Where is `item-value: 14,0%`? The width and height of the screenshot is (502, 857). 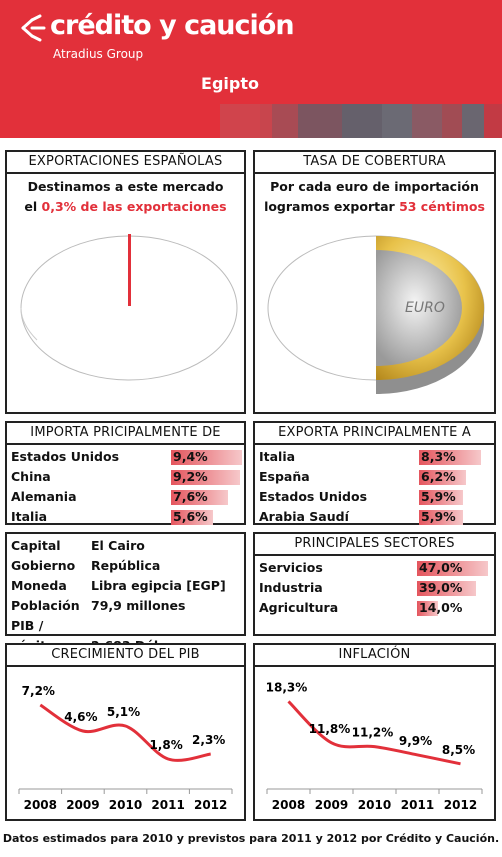 item-value: 14,0% is located at coordinates (441, 607).